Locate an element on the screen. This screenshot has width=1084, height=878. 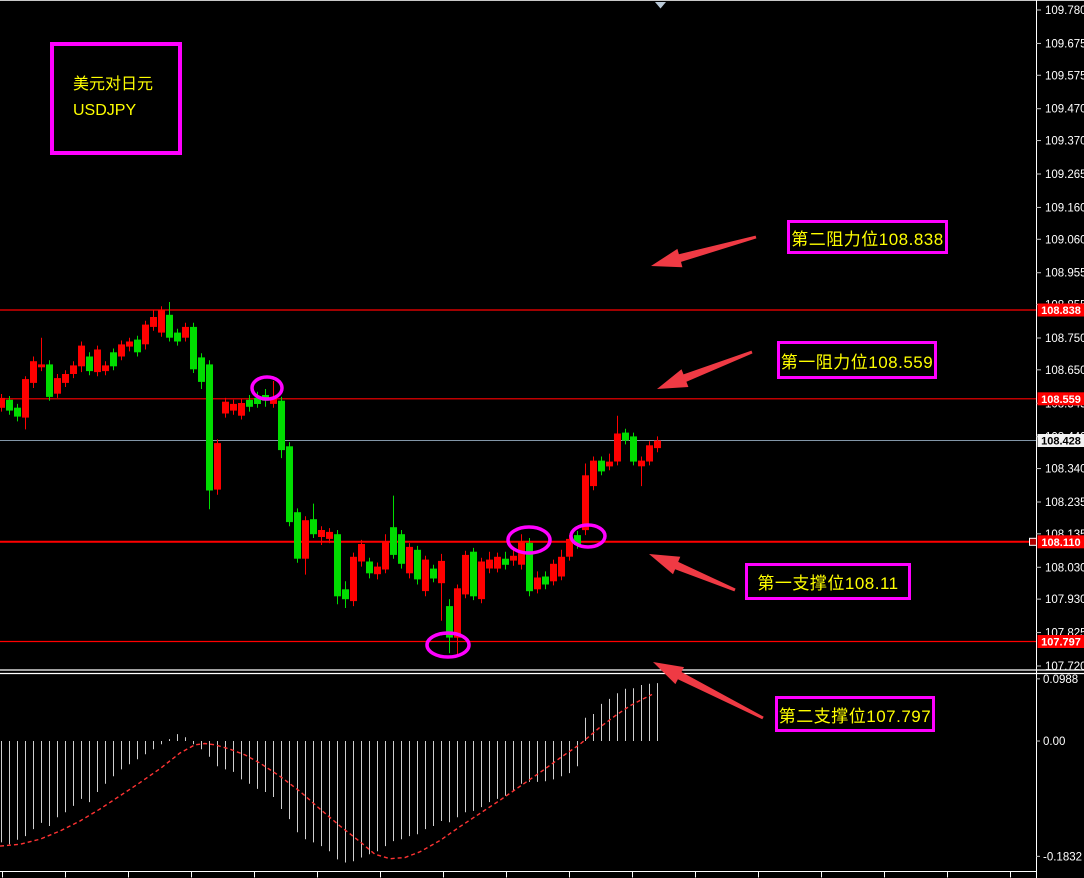
level-price-badge-text: 108.838 is located at coordinates (1061, 311).